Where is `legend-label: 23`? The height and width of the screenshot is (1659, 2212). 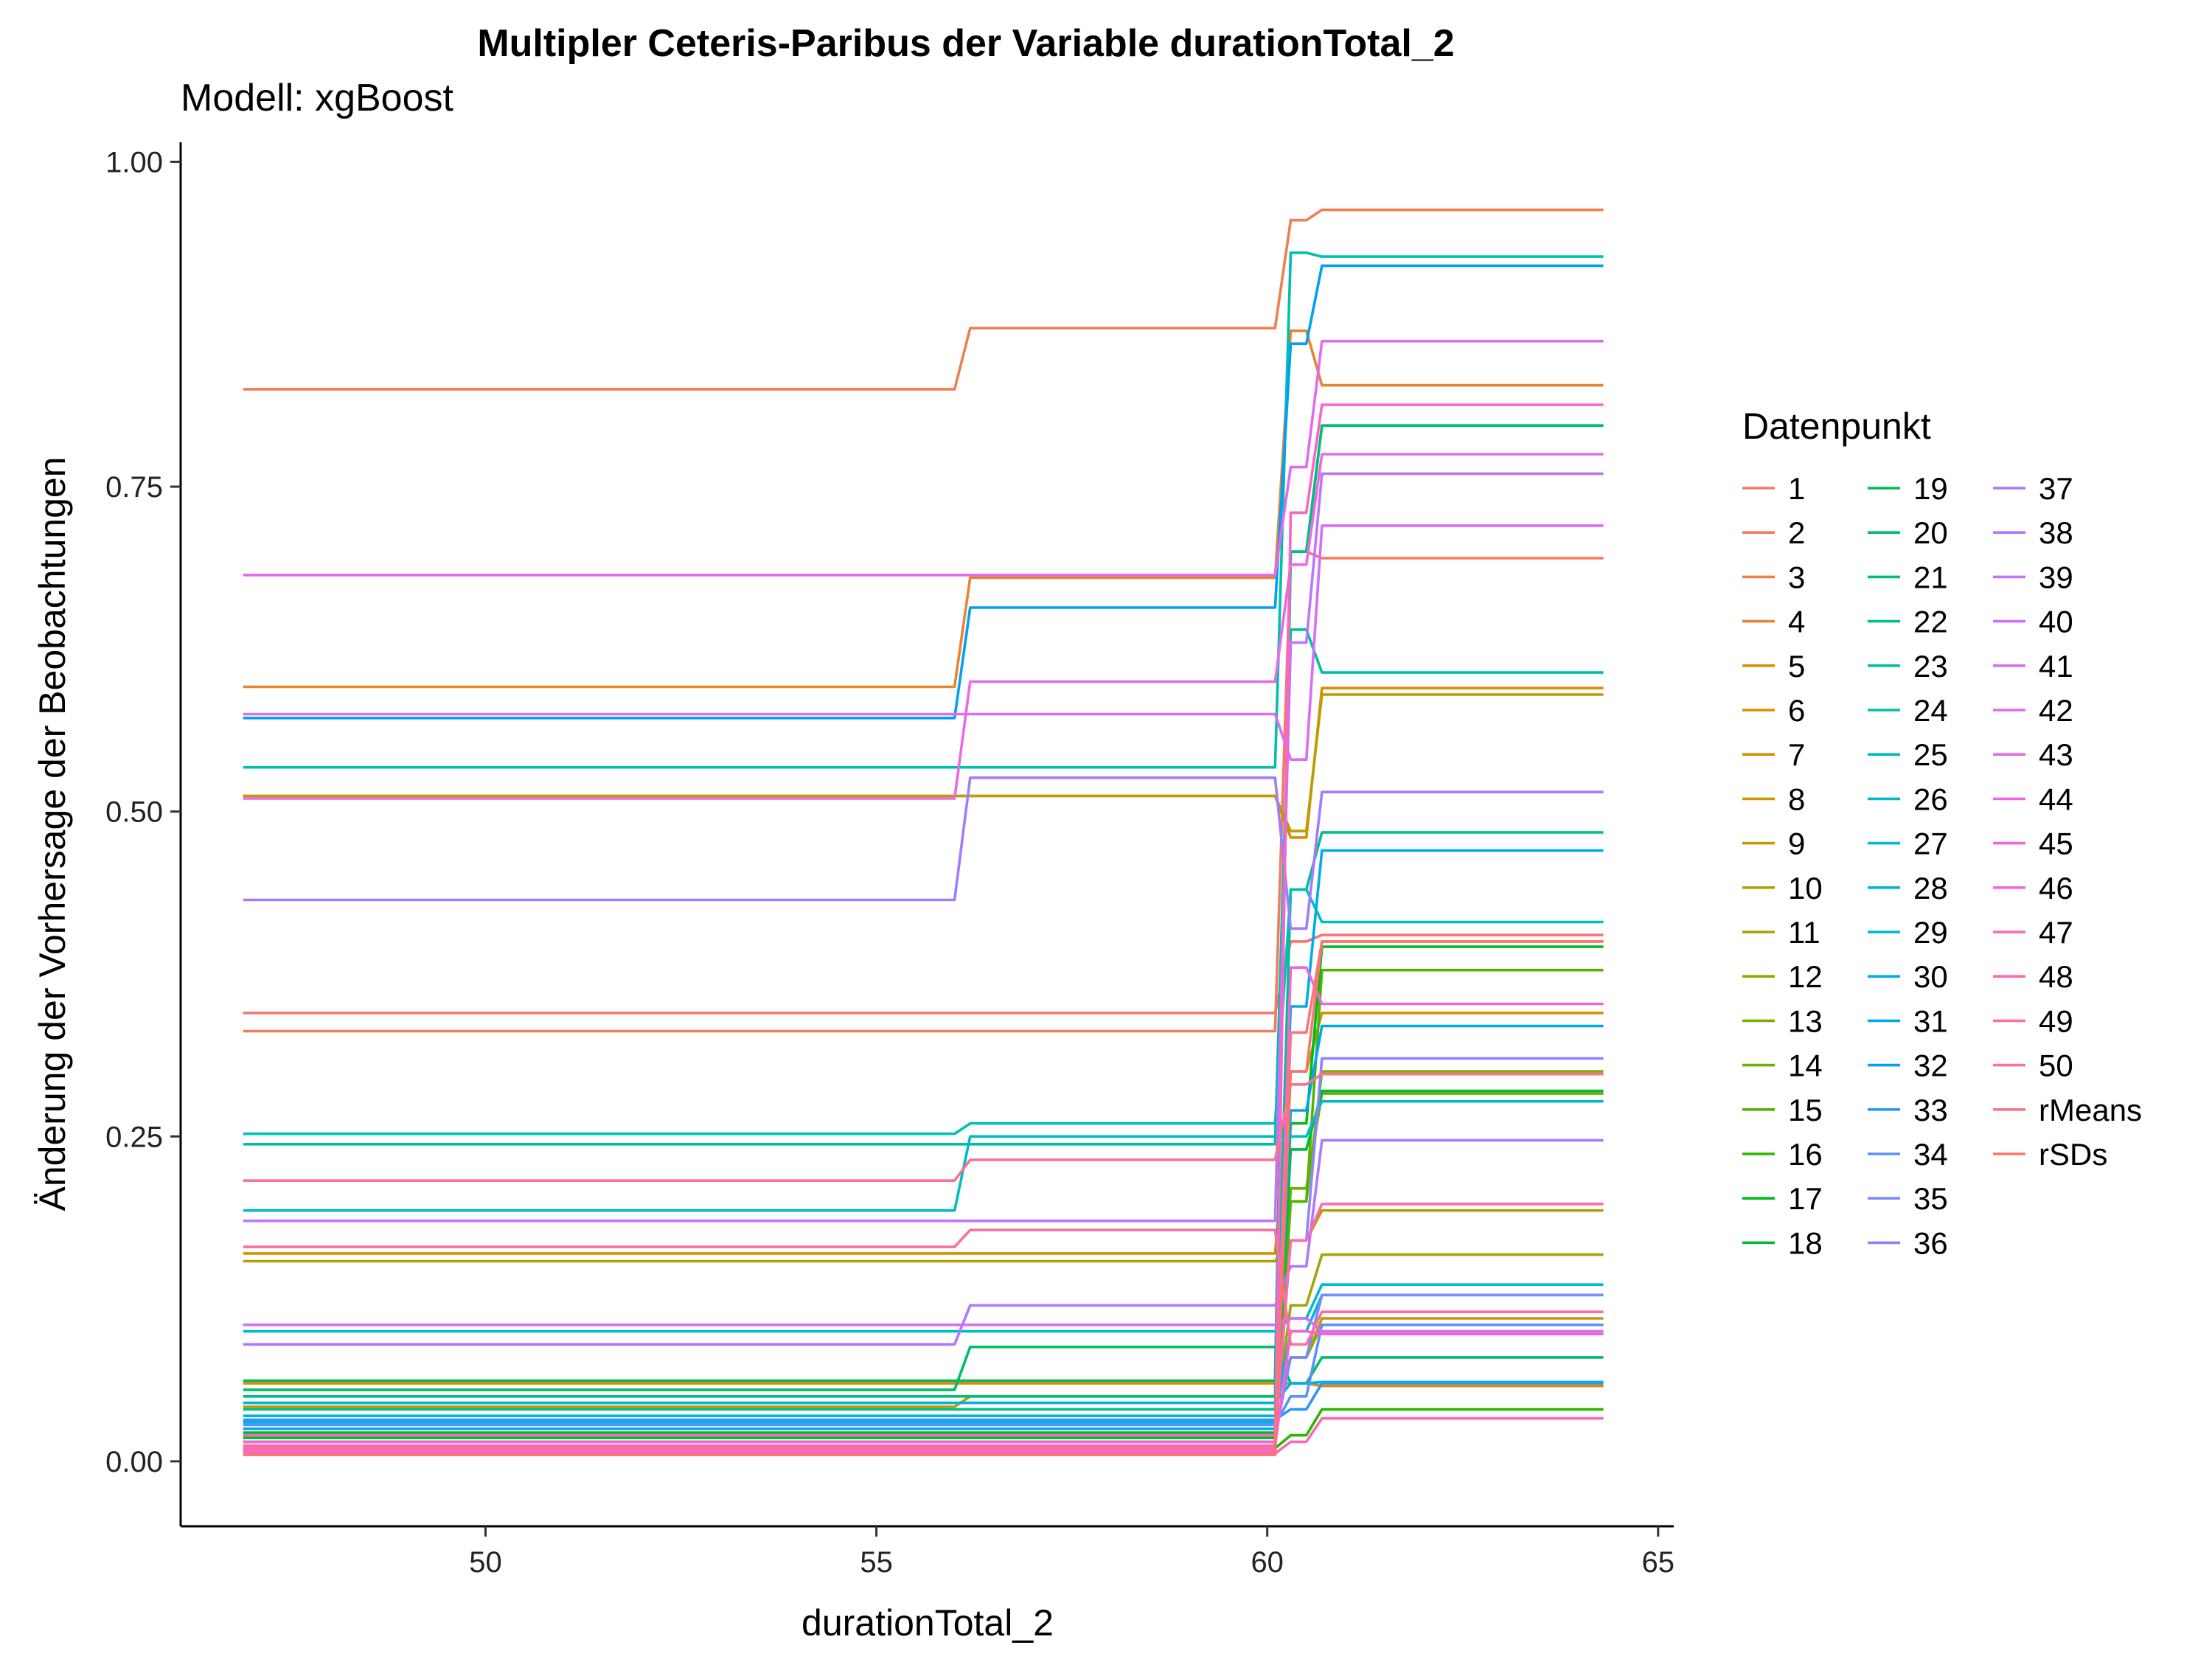 legend-label: 23 is located at coordinates (1930, 666).